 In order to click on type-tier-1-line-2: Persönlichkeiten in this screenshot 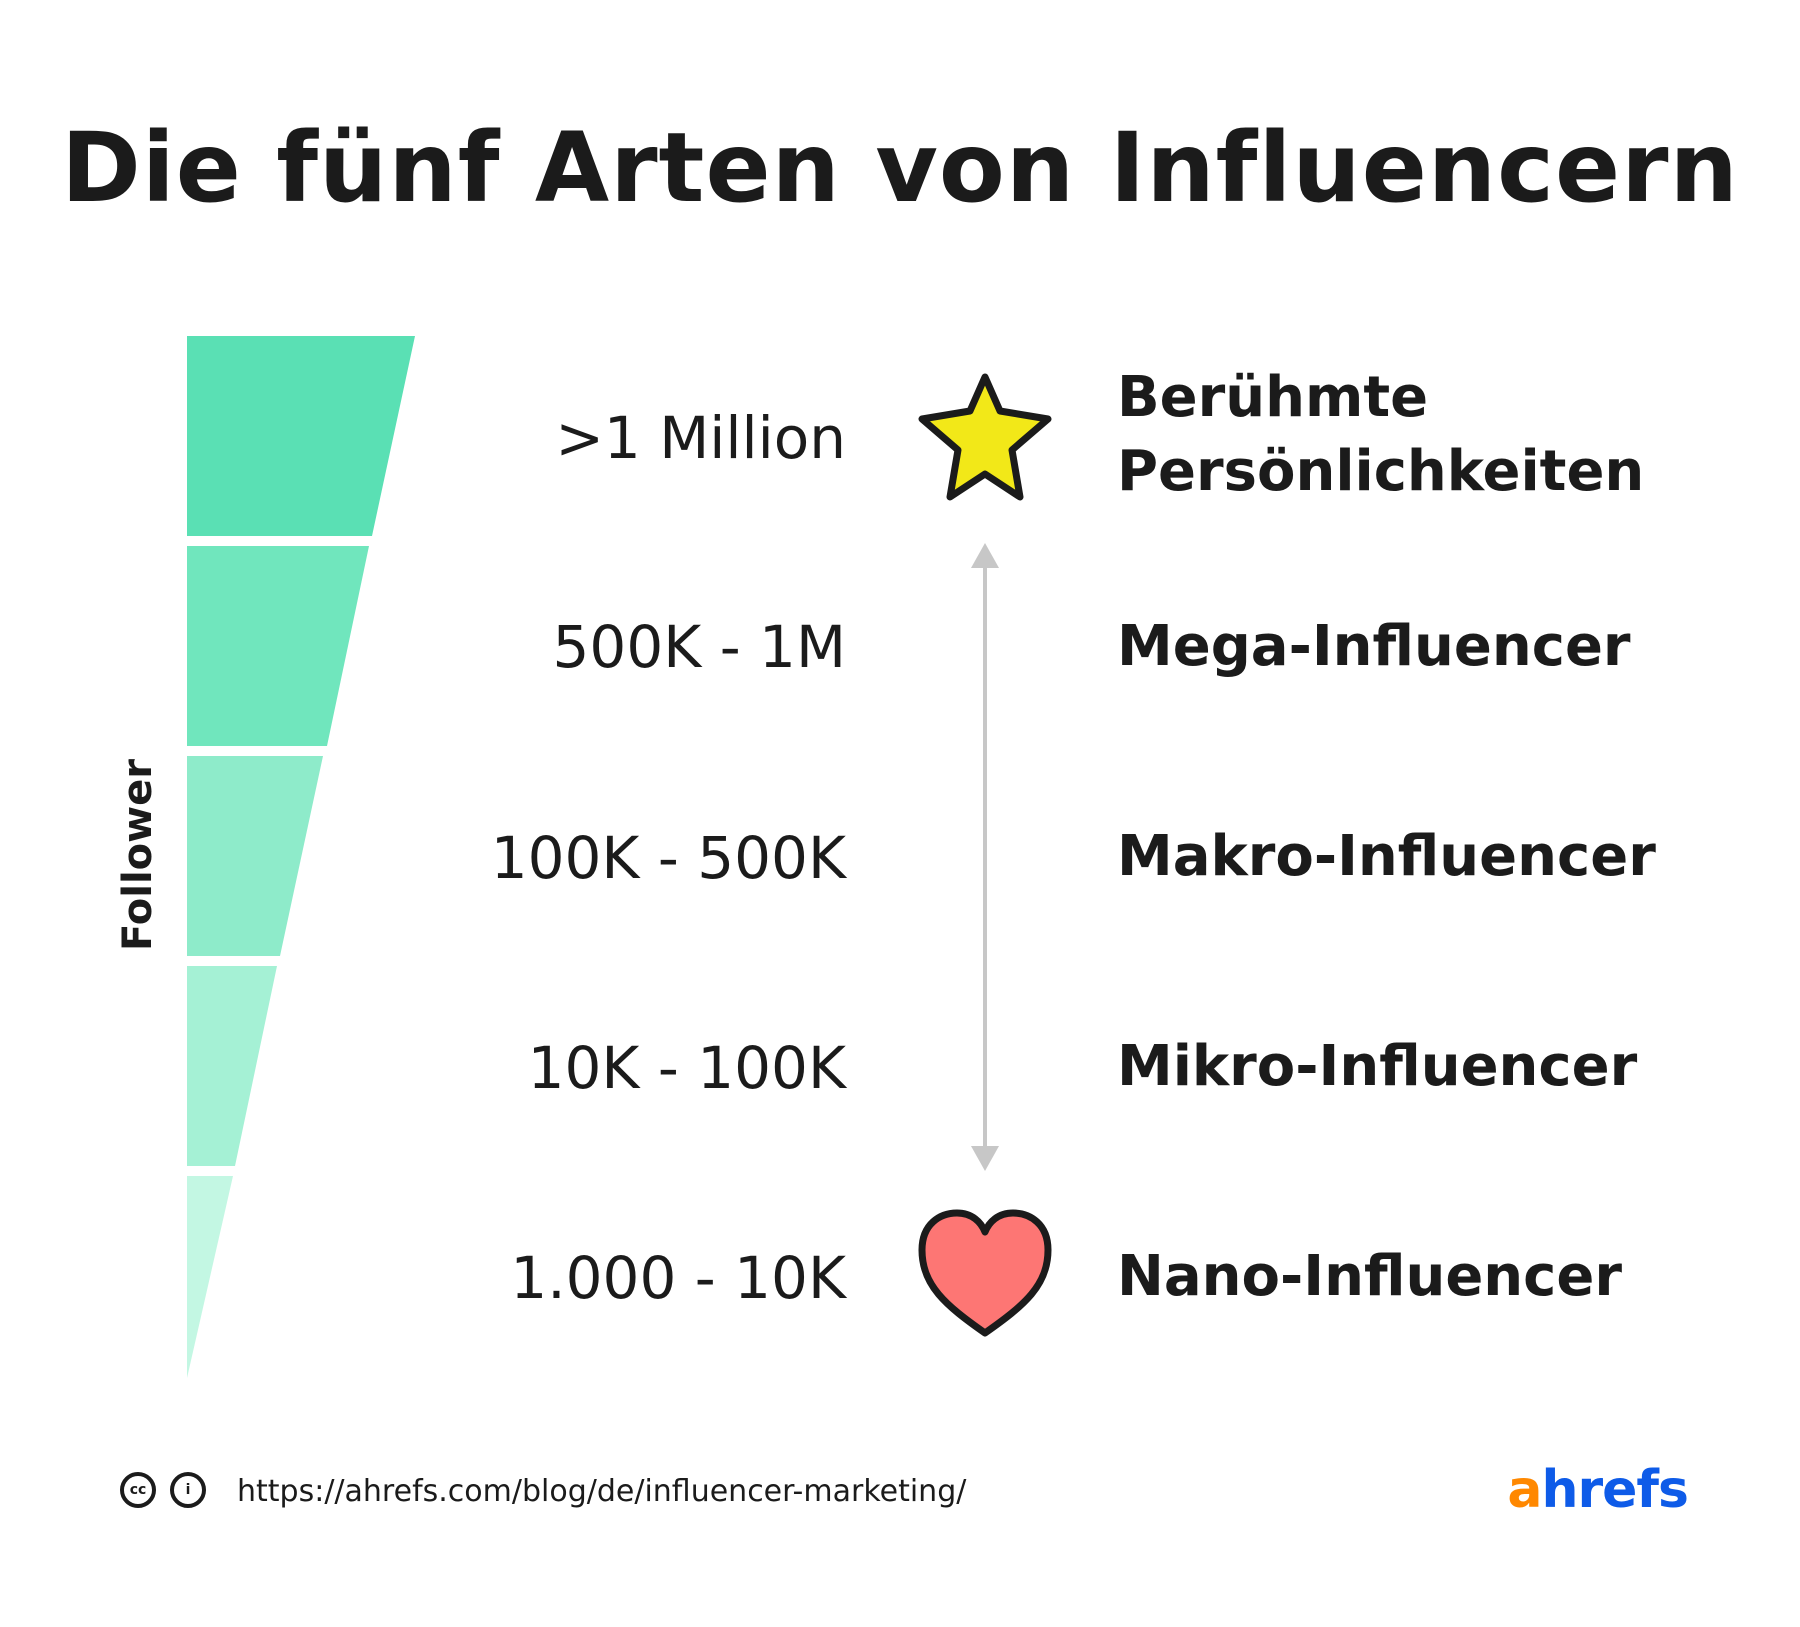, I will do `click(1381, 471)`.